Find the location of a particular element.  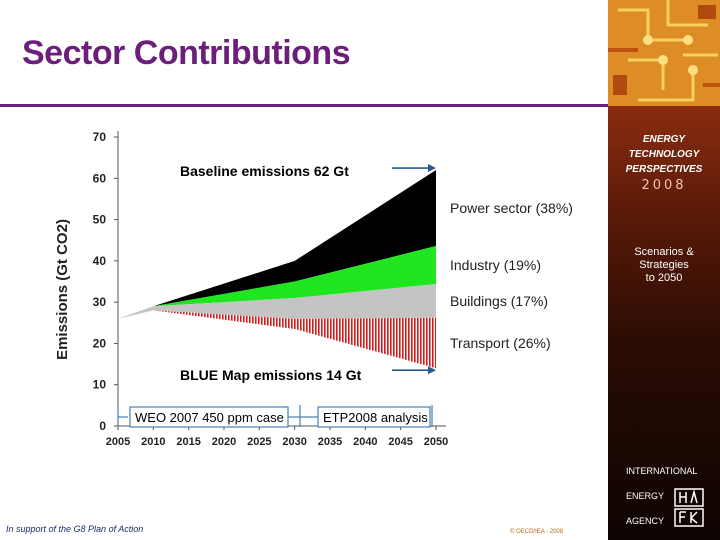

footer-copyright: © OECD/IEA - 2008 is located at coordinates (537, 532).